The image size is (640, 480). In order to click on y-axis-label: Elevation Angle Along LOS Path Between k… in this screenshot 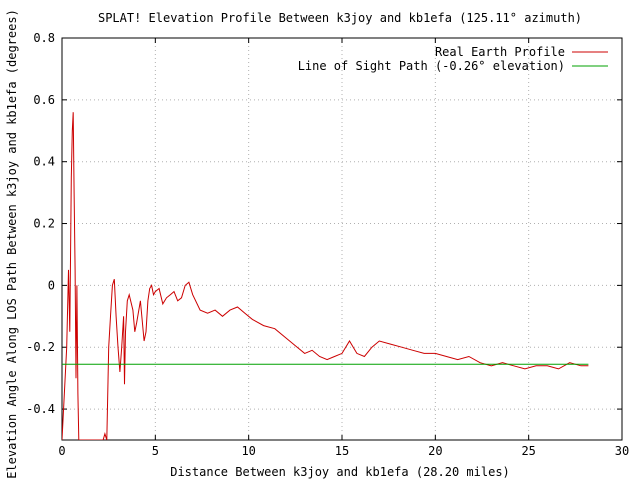, I will do `click(12, 244)`.